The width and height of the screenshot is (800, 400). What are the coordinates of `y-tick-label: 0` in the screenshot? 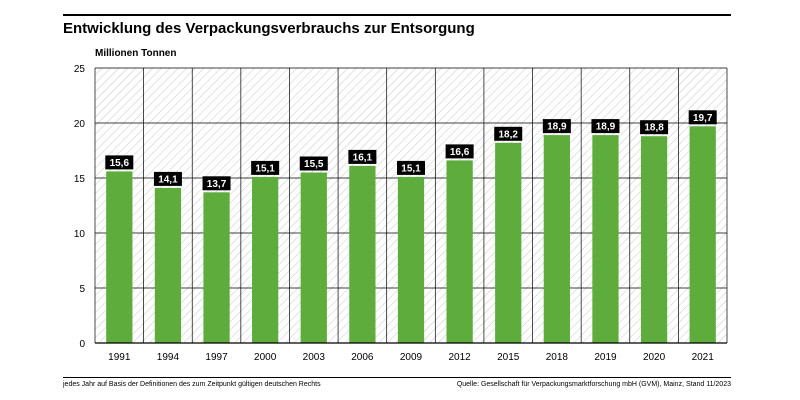 It's located at (82, 344).